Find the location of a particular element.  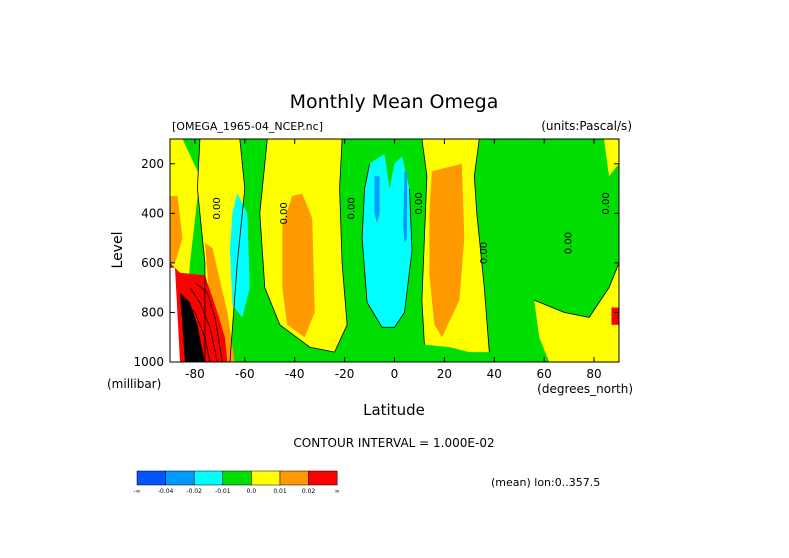

contour-label-6: 0.00 is located at coordinates (606, 203).